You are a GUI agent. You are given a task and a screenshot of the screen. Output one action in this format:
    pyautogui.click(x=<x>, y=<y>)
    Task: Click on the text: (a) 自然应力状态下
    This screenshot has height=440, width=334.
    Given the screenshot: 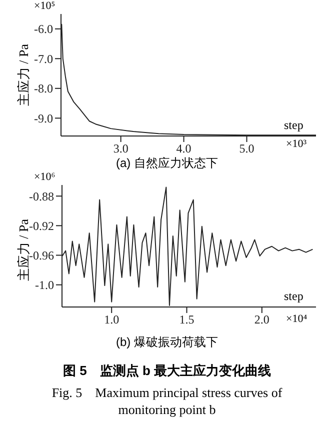 What is the action you would take?
    pyautogui.click(x=167, y=163)
    